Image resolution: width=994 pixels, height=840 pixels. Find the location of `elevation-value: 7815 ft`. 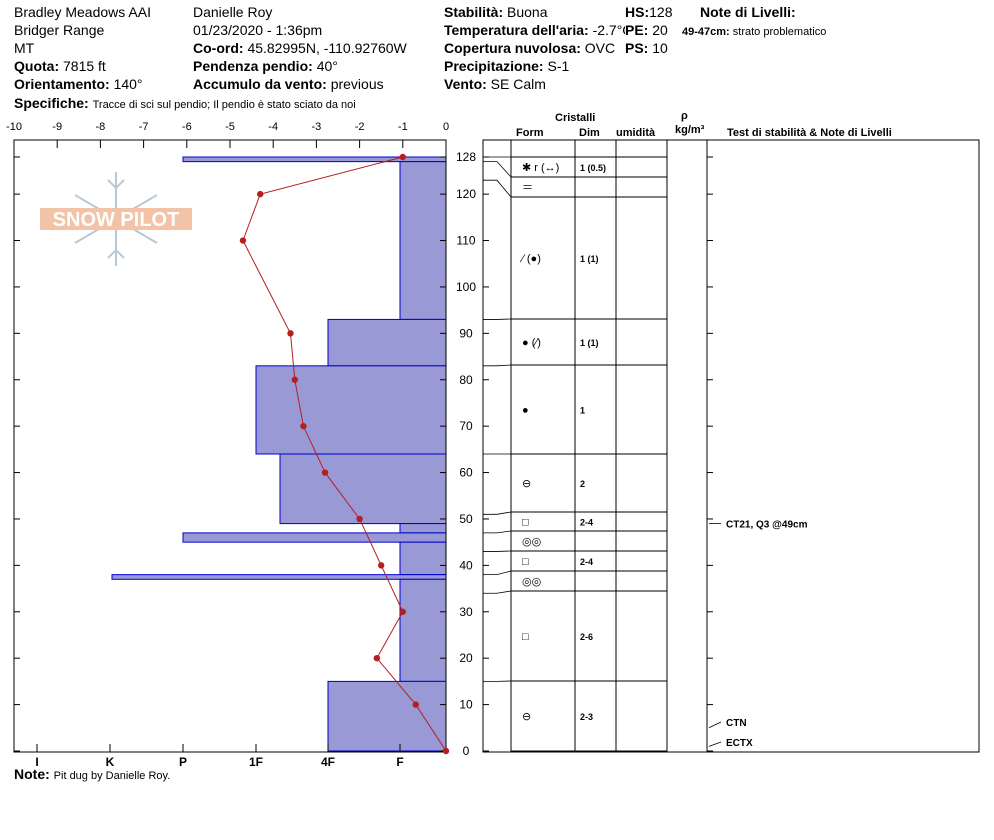

elevation-value: 7815 ft is located at coordinates (84, 66).